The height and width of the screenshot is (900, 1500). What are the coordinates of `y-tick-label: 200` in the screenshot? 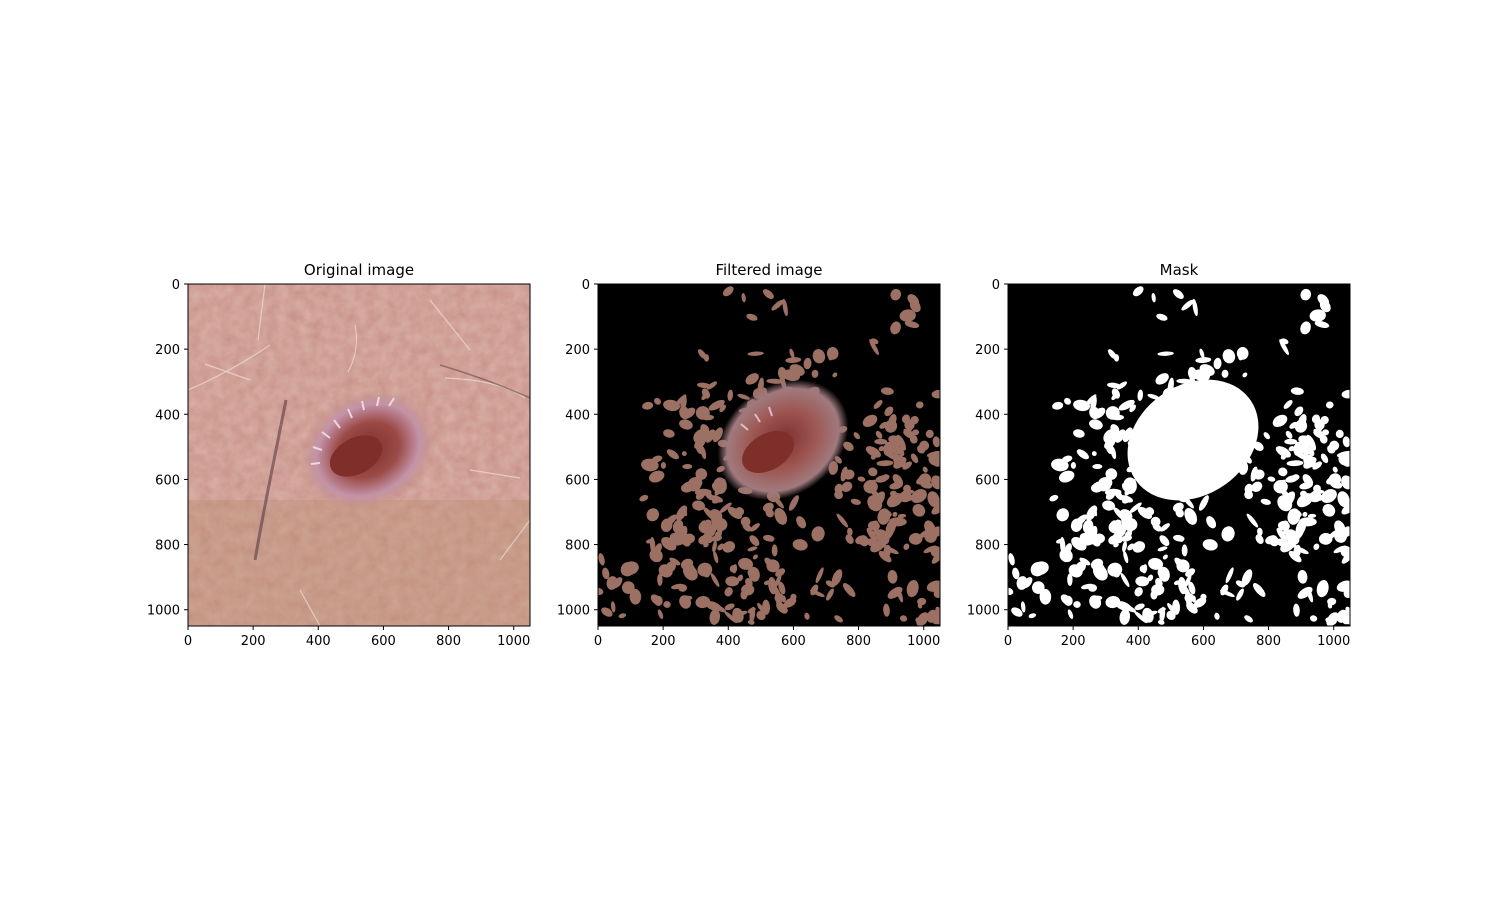 It's located at (987, 350).